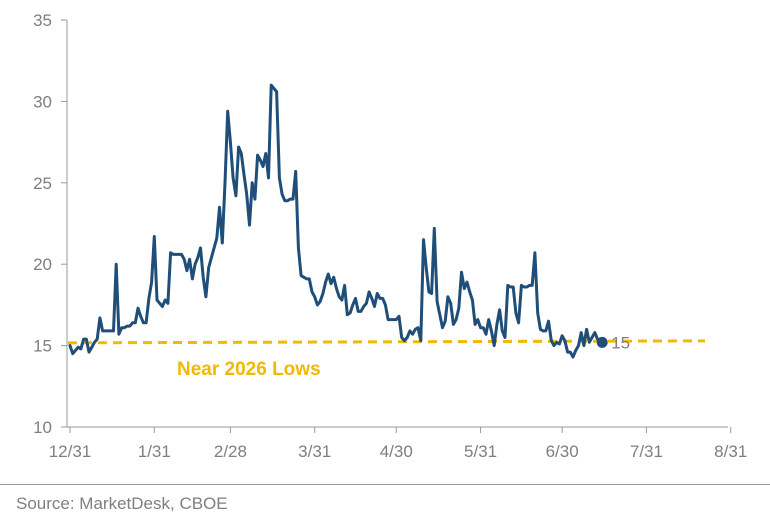 The image size is (770, 530). What do you see at coordinates (646, 451) in the screenshot?
I see `x-tick-label: 7/31` at bounding box center [646, 451].